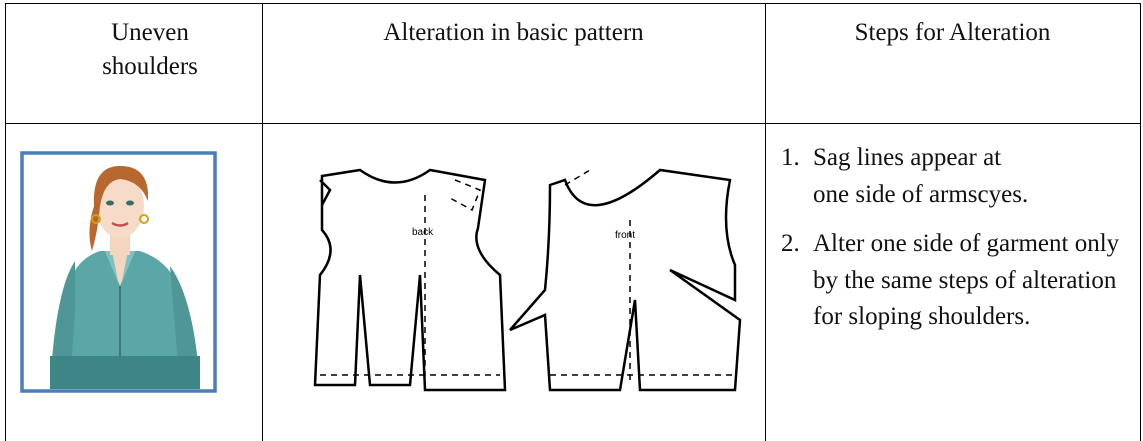  What do you see at coordinates (790, 243) in the screenshot?
I see `step-marker: 2.` at bounding box center [790, 243].